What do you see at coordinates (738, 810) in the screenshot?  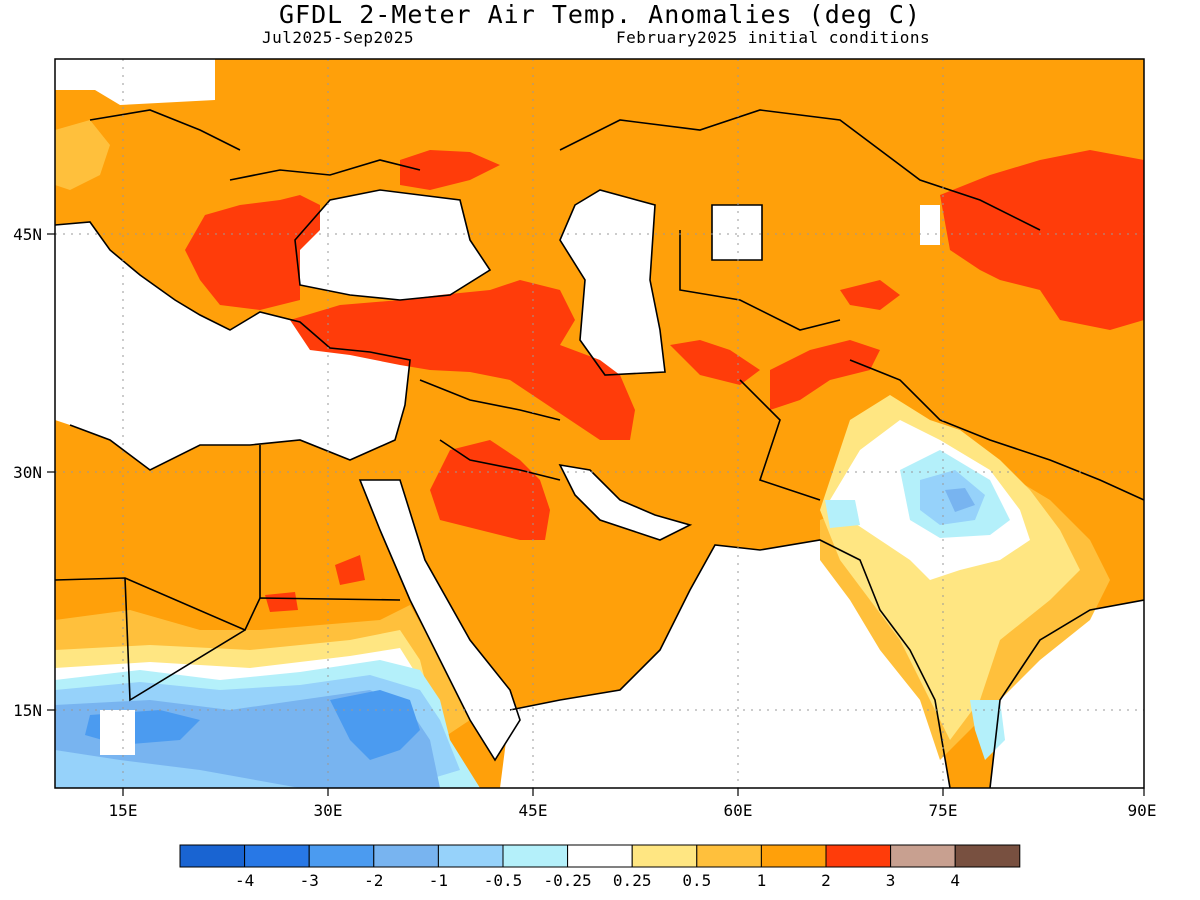 I see `lon-tick-label: 60E` at bounding box center [738, 810].